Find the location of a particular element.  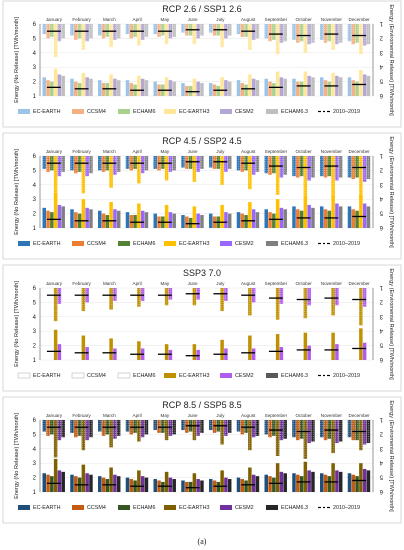

month-label: January is located at coordinates (54, 283).